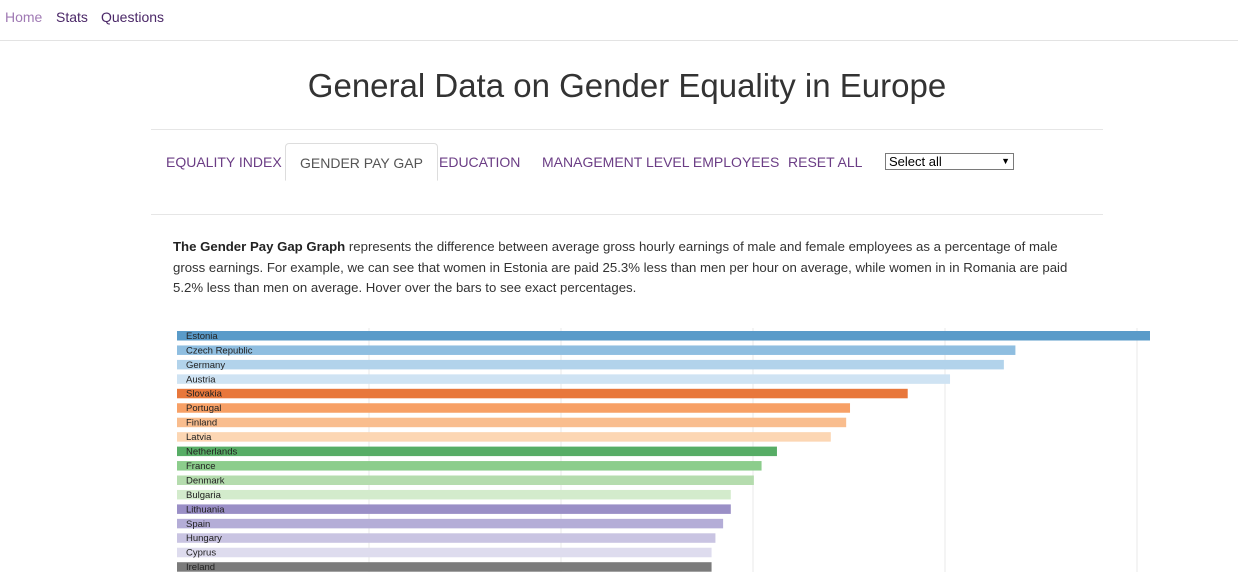 The height and width of the screenshot is (572, 1238). What do you see at coordinates (201, 466) in the screenshot?
I see `bar-label: France` at bounding box center [201, 466].